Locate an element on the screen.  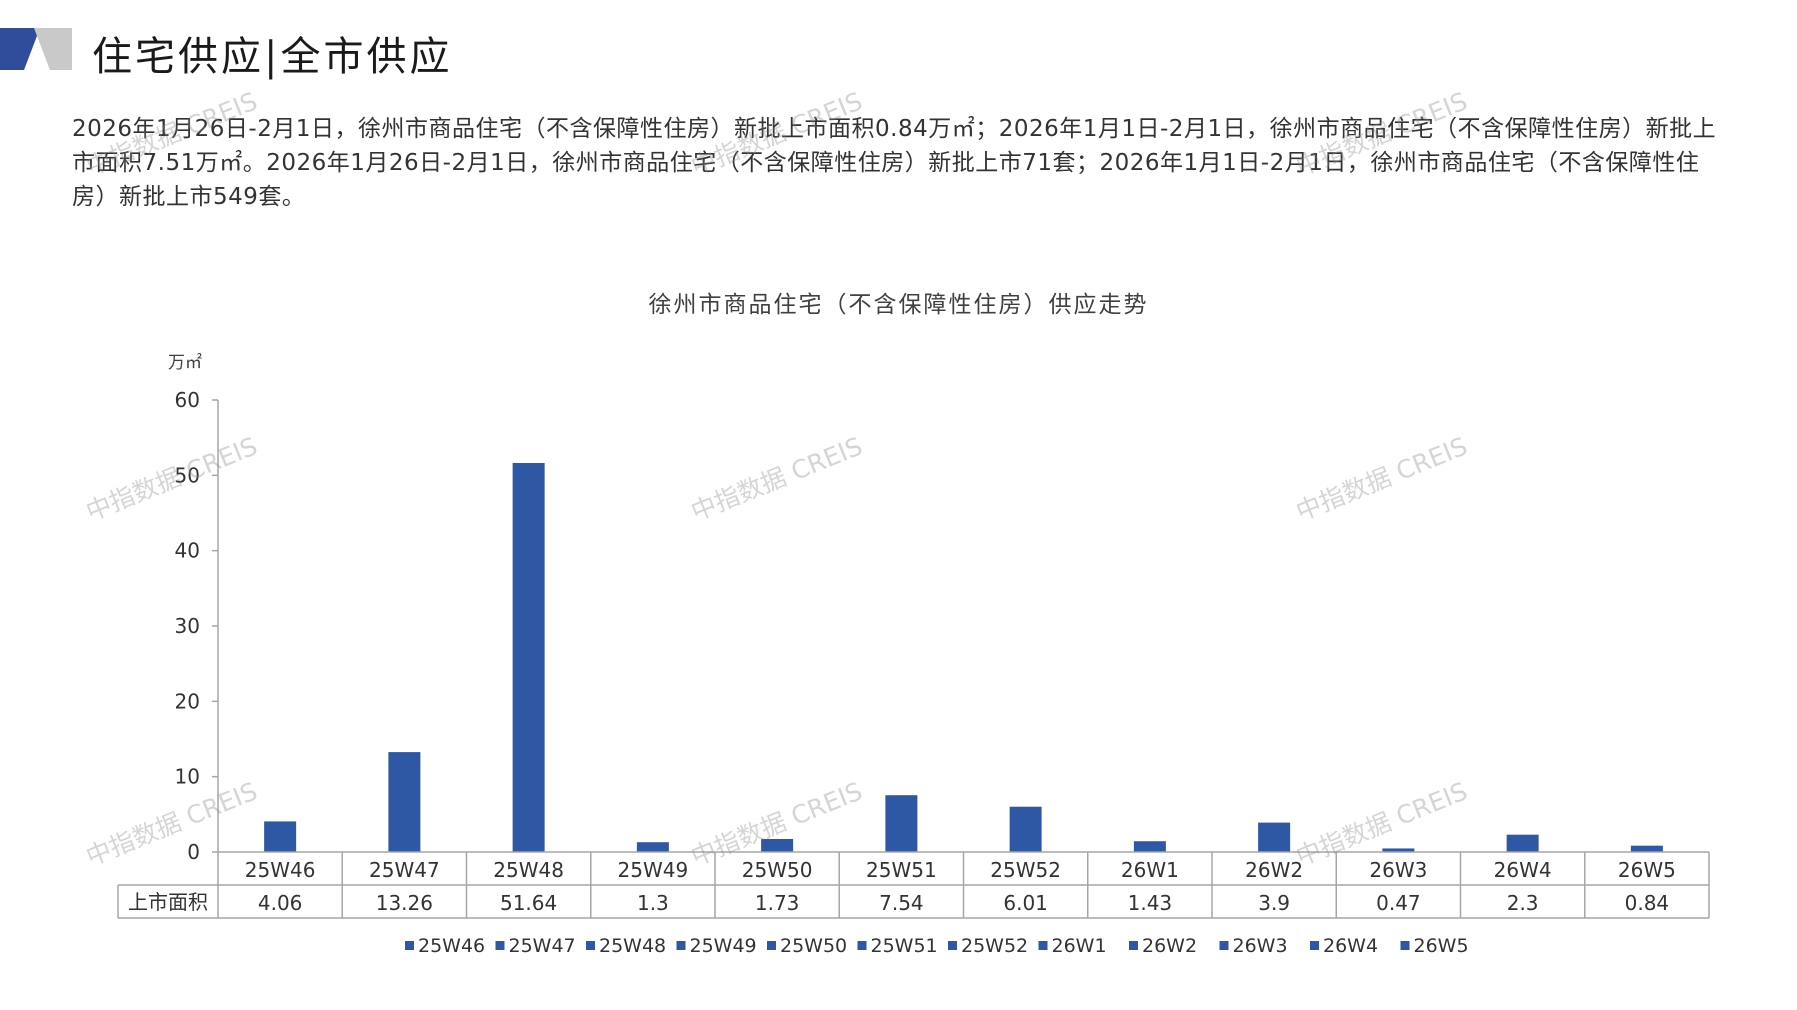
y-tick-label: 10 is located at coordinates (187, 777).